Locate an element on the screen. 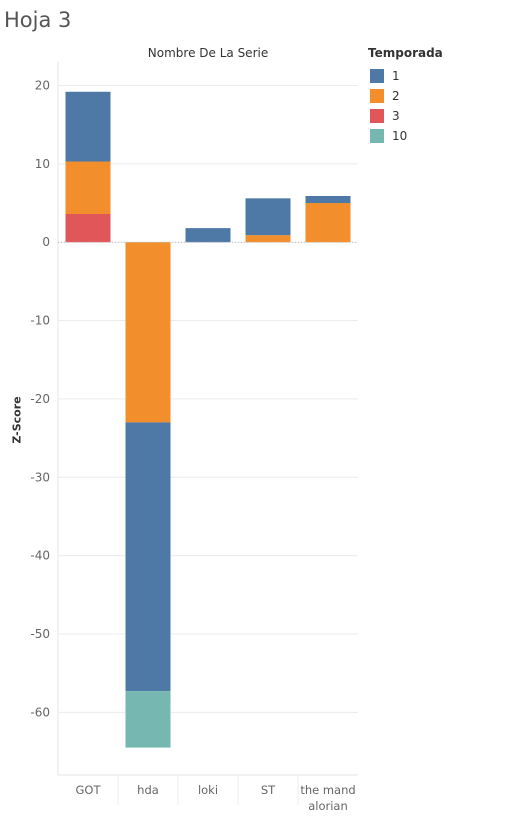 This screenshot has height=816, width=507. x-category-label: the mand is located at coordinates (327, 790).